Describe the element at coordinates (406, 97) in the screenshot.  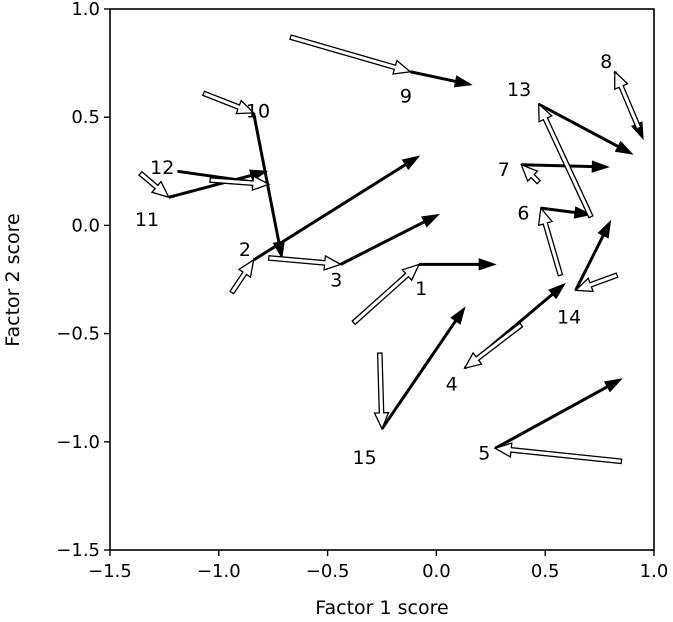
I see `point-label-9: 9` at that location.